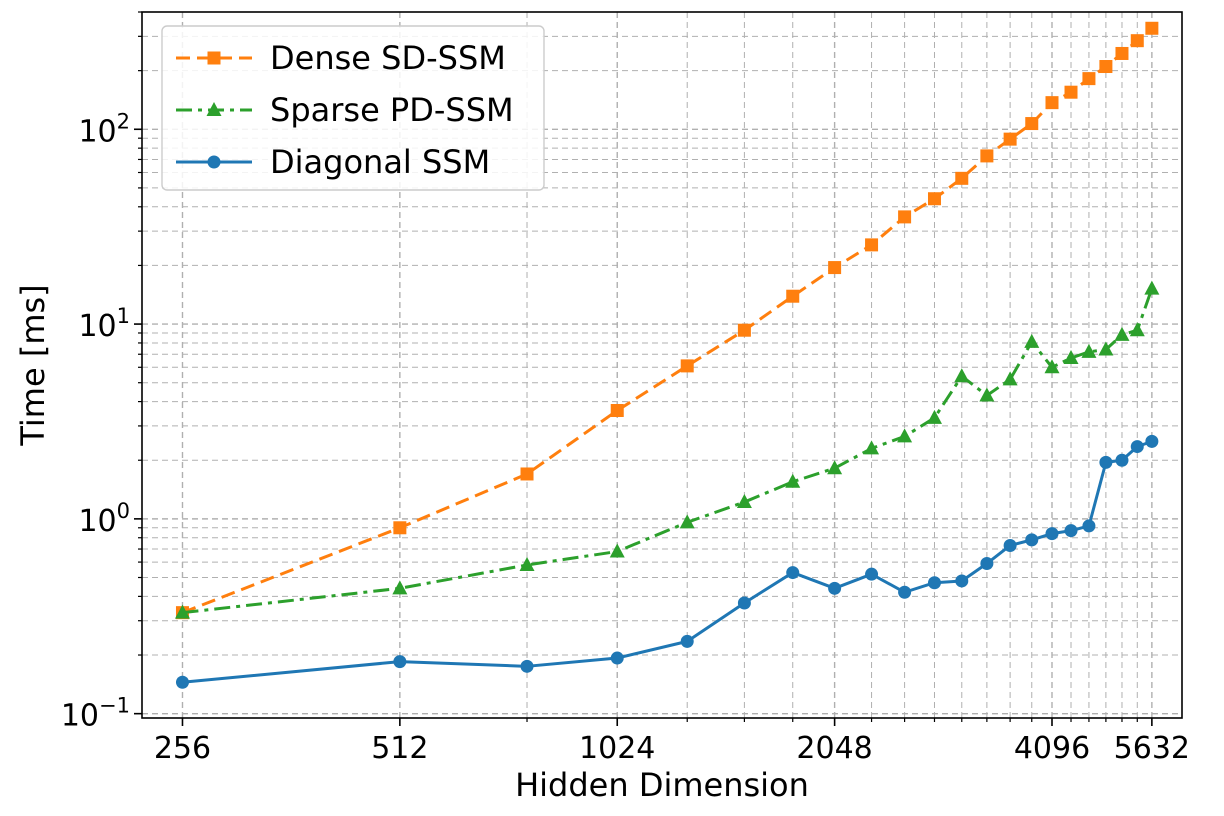 The height and width of the screenshot is (816, 1224). I want to click on legend-label: Diagonal SSM, so click(380, 162).